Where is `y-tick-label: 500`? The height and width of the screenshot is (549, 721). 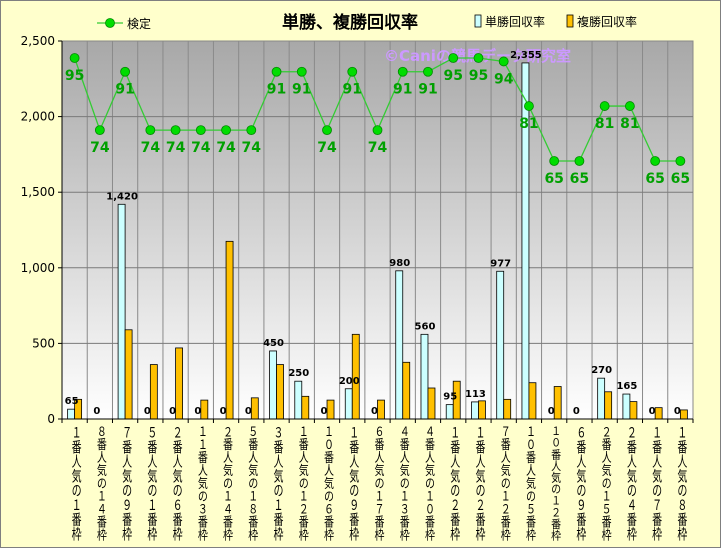 y-tick-label: 500 is located at coordinates (43, 343).